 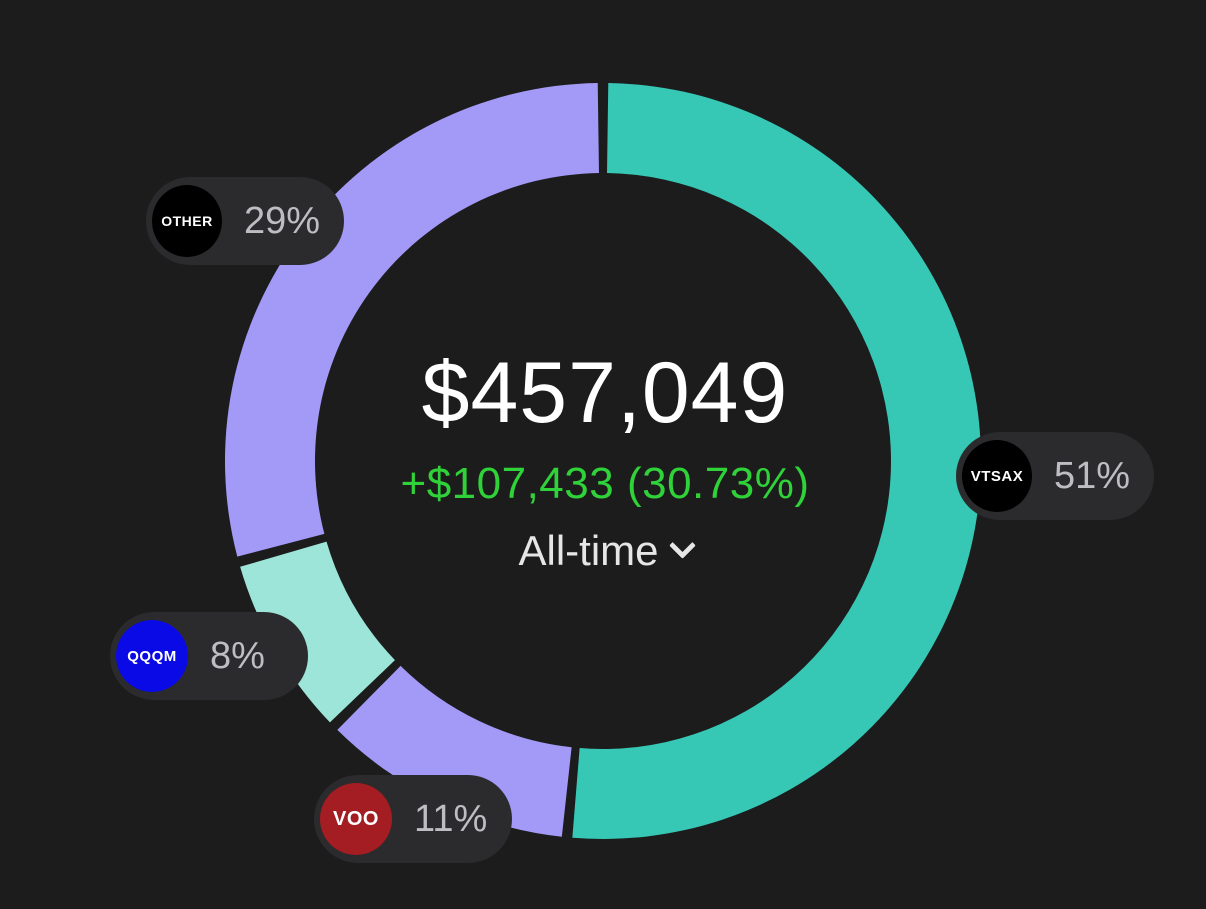 What do you see at coordinates (605, 483) in the screenshot?
I see `total-gain: +$107,433 (30.73%)` at bounding box center [605, 483].